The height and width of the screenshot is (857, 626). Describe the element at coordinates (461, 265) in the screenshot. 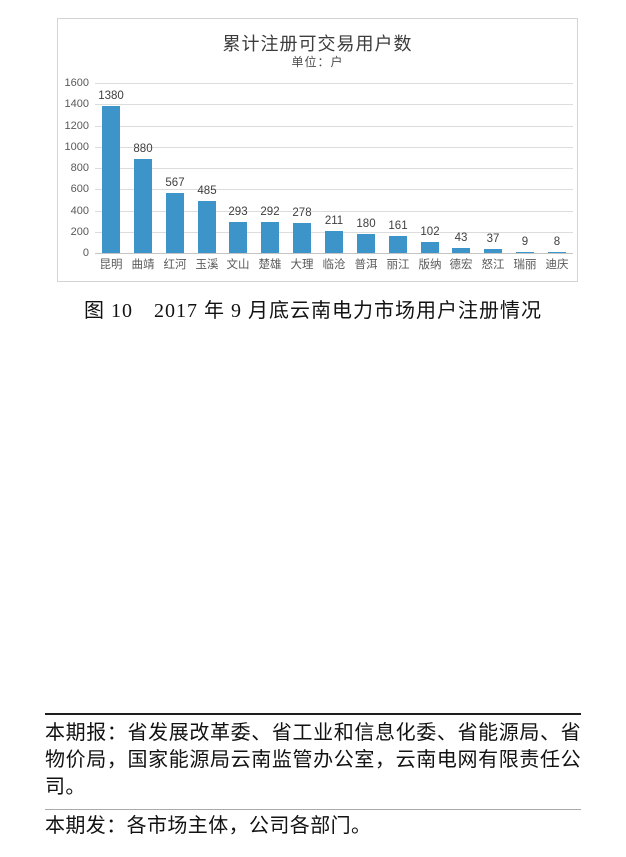

I see `x-axis-tick-label: 德宏` at that location.